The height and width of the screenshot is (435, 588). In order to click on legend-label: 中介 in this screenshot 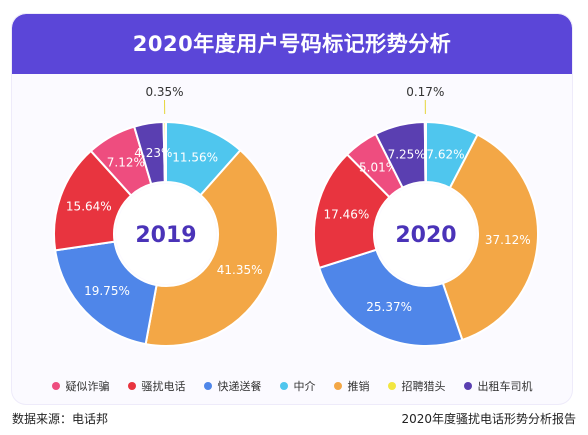, I will do `click(304, 386)`.